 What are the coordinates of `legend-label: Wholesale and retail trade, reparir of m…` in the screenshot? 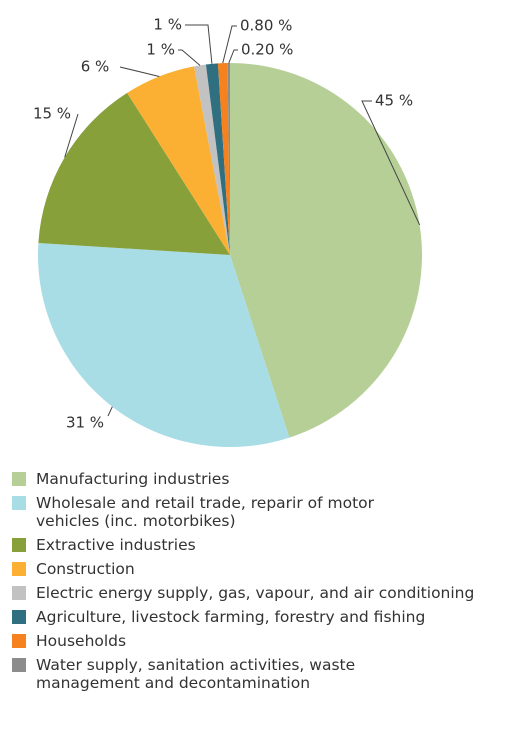 It's located at (205, 512).